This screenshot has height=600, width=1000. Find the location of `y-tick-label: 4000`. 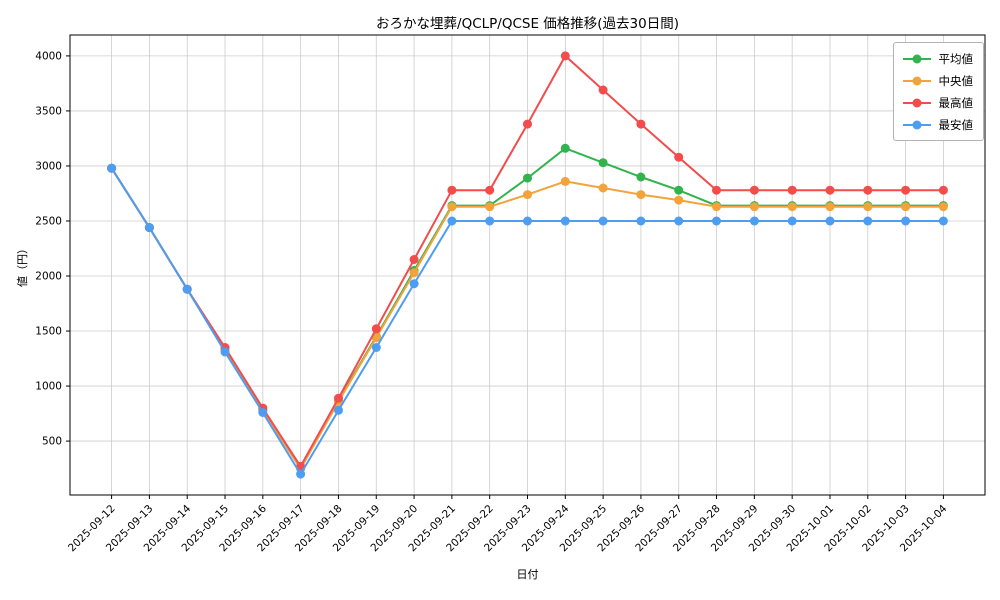

y-tick-label: 4000 is located at coordinates (48, 56).